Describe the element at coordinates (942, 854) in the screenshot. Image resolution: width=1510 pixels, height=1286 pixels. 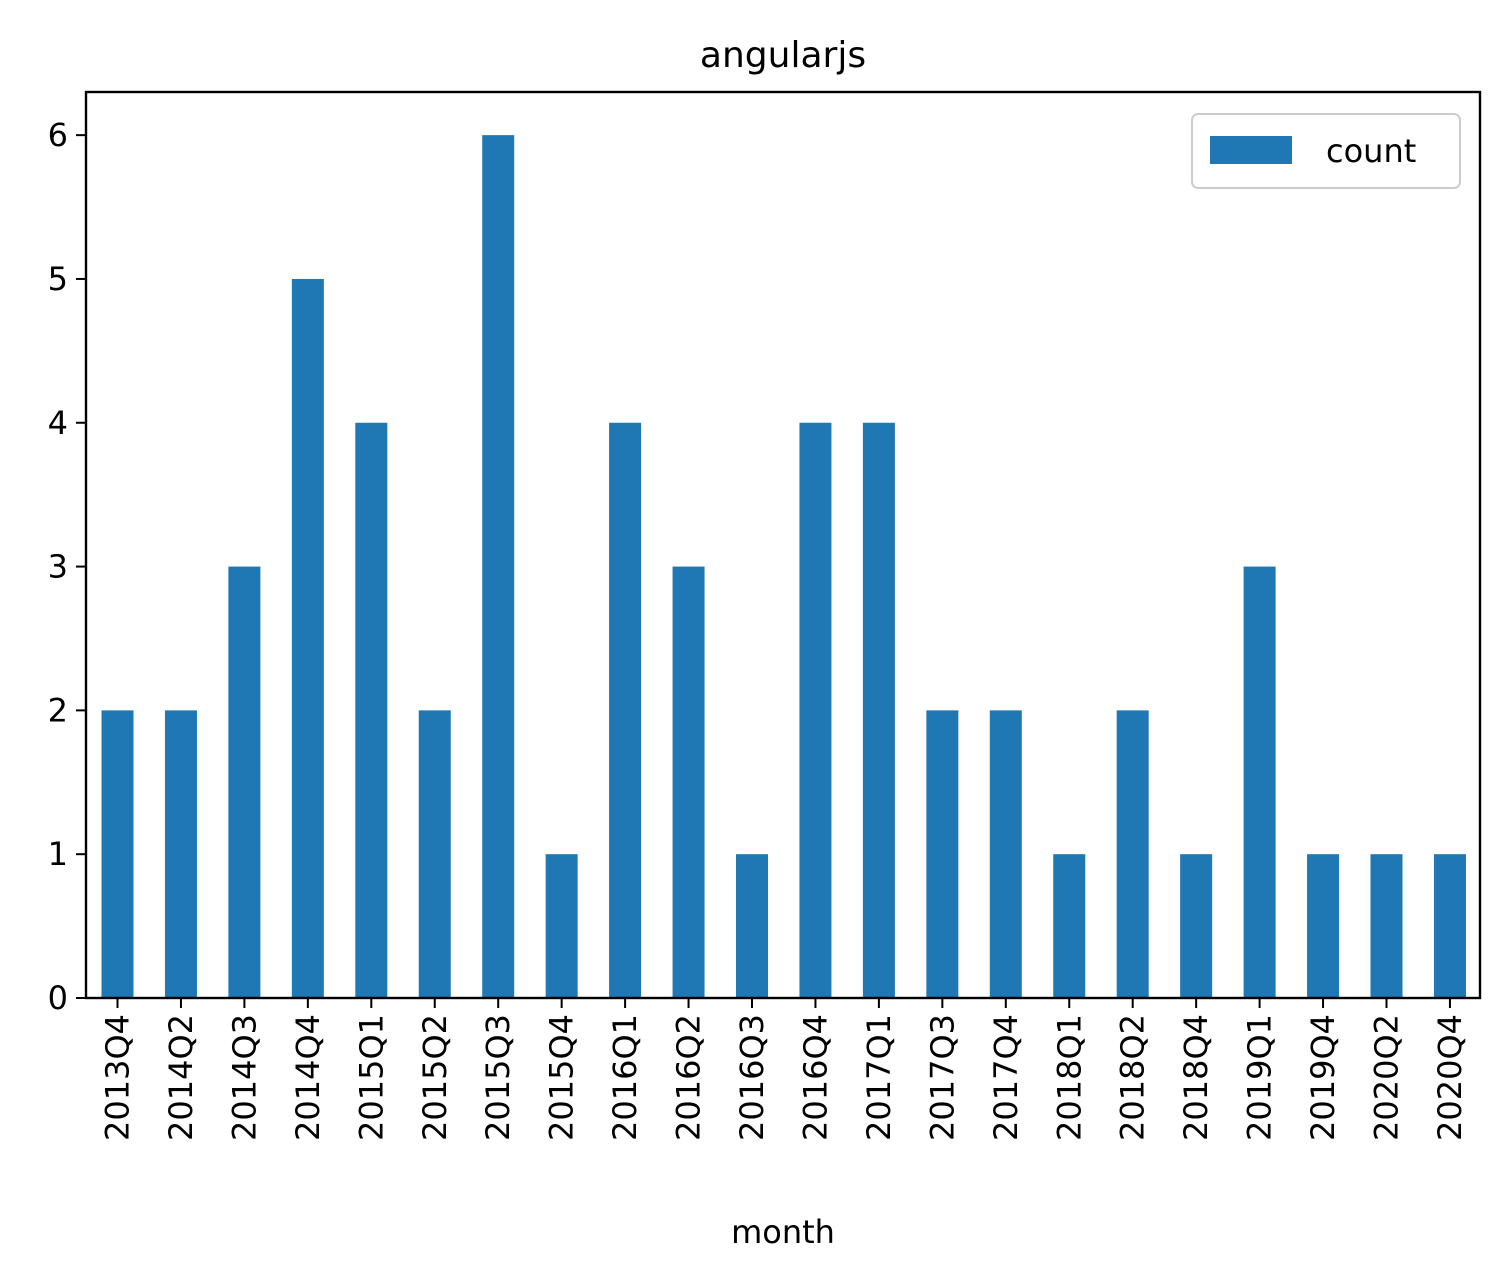
I see `bar-2017Q3` at that location.